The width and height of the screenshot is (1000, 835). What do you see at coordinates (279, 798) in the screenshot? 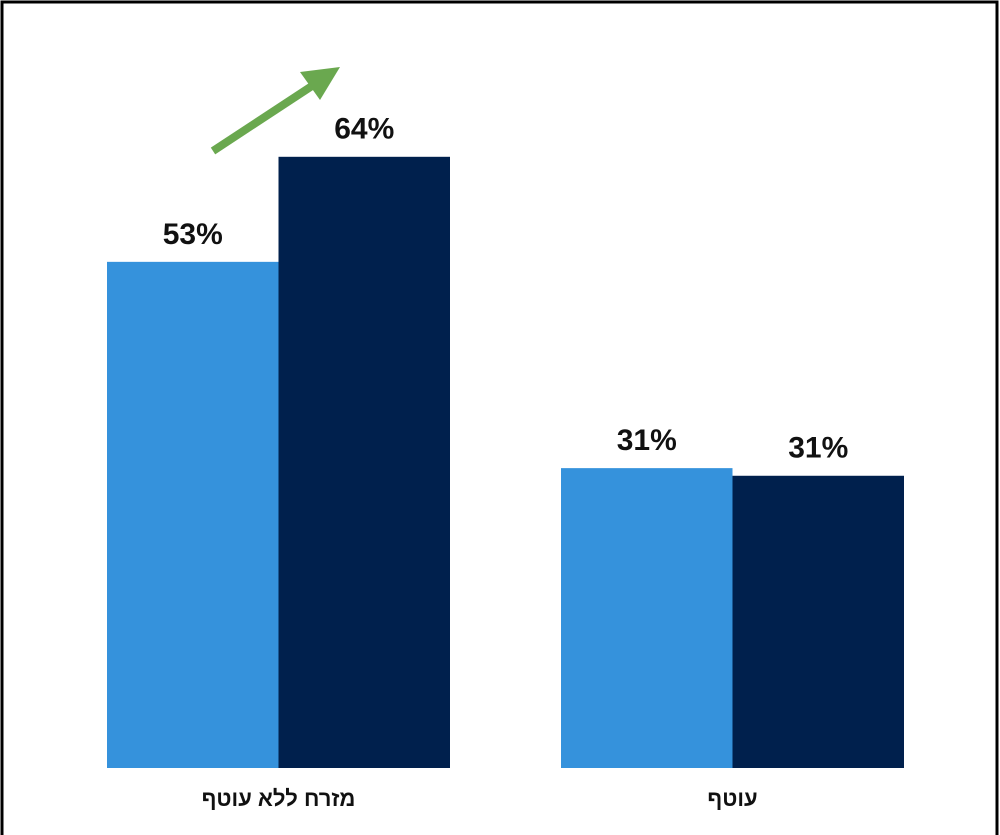
I see `x-tick-label: מזרח ללא עוטף` at bounding box center [279, 798].